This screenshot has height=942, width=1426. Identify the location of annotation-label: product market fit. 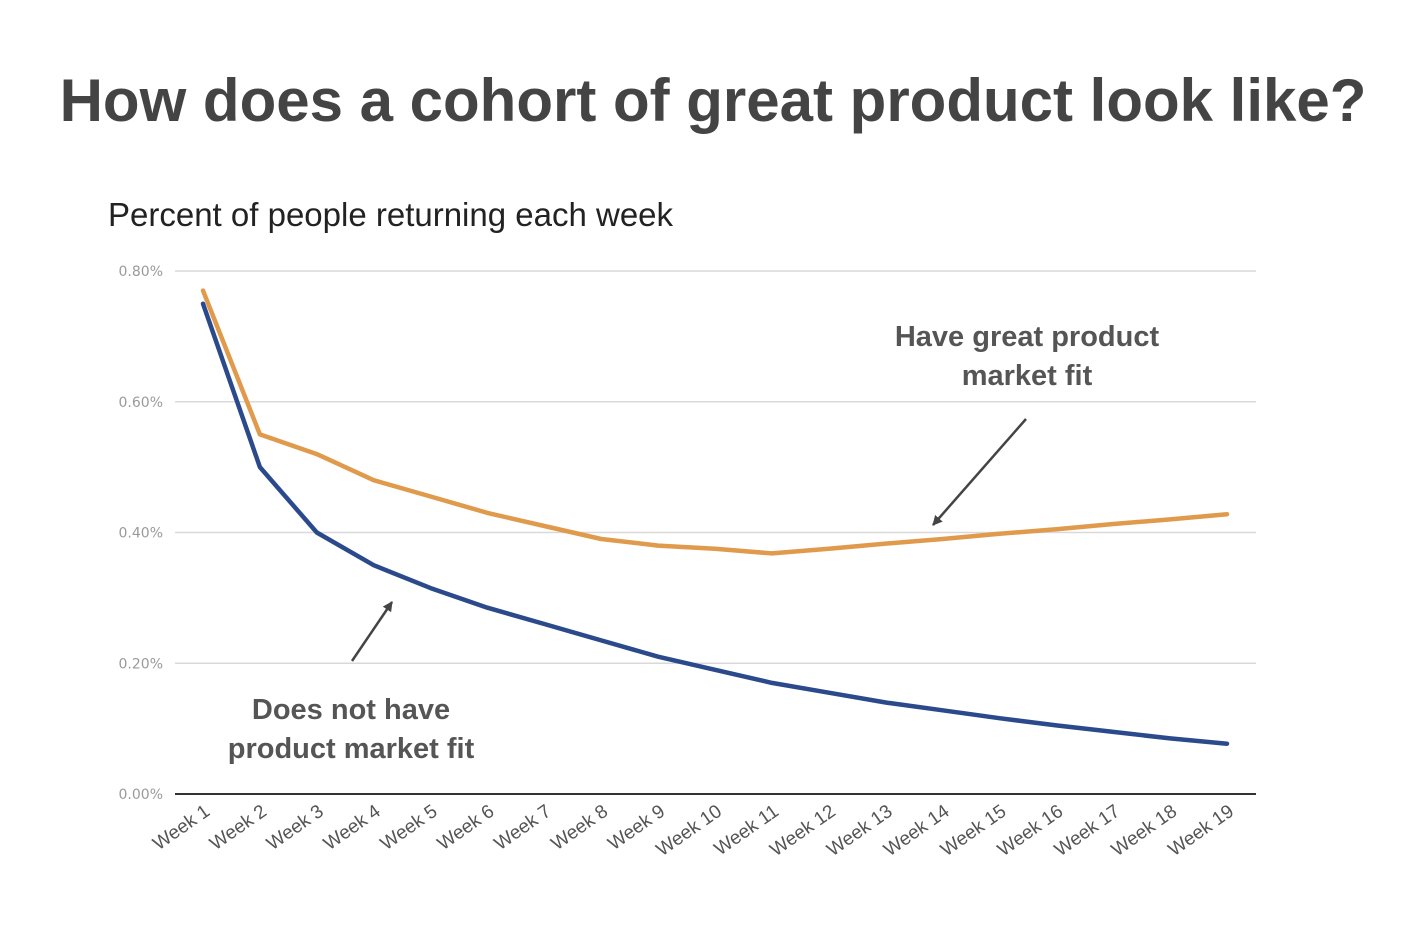
(351, 749).